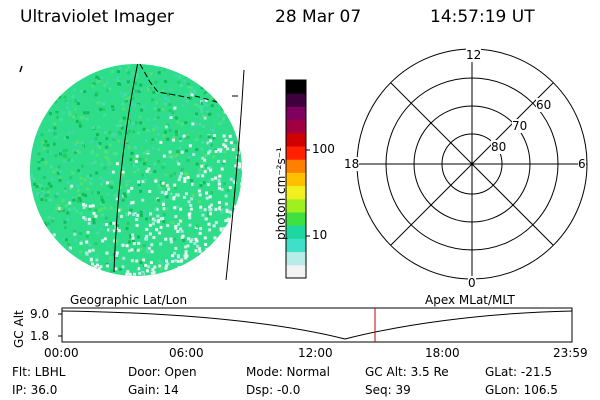 This screenshot has height=400, width=600. Describe the element at coordinates (388, 390) in the screenshot. I see `seq-info: Seq: 39` at that location.